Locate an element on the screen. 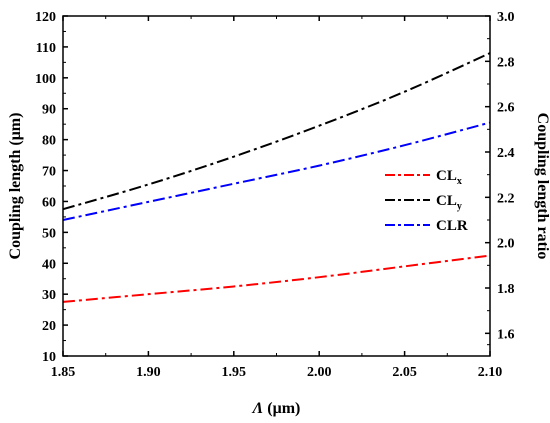  y-right-tick-label: 1.8 is located at coordinates (506, 289).